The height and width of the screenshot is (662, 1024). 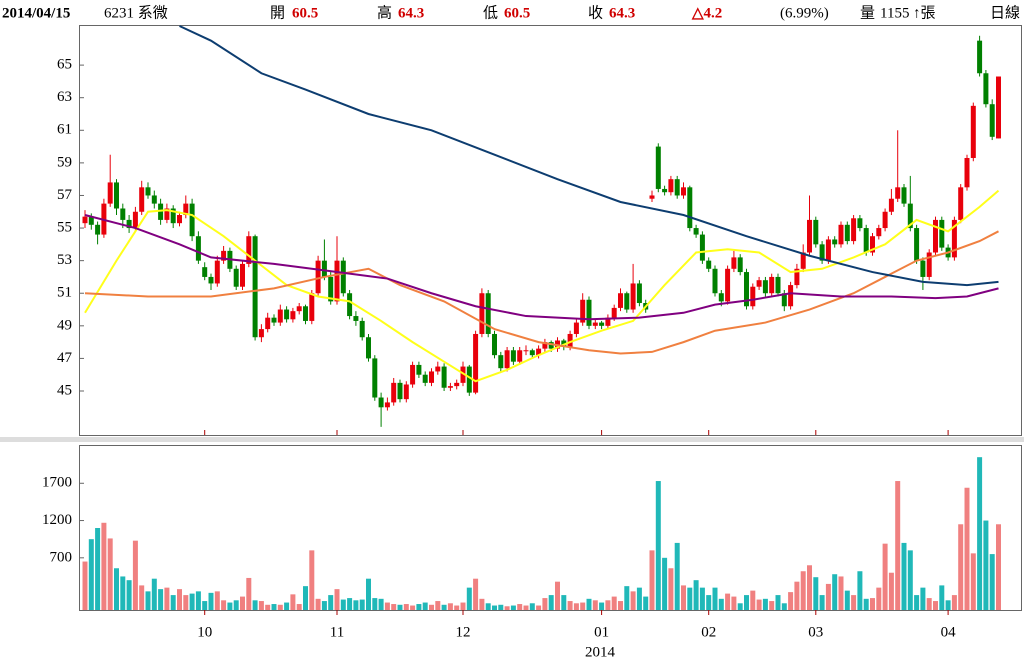 What do you see at coordinates (622, 13) in the screenshot?
I see `close-value: 64.3` at bounding box center [622, 13].